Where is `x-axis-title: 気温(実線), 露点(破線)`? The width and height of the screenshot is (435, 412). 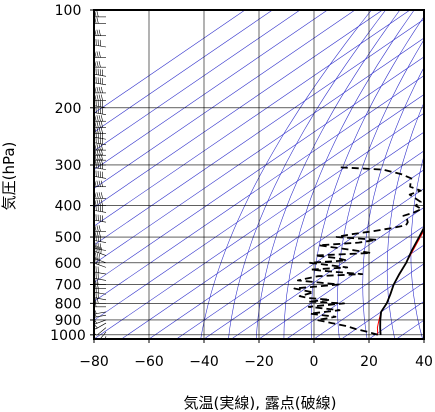 x-axis-title: 気温(実線), 露点(破線) is located at coordinates (260, 403).